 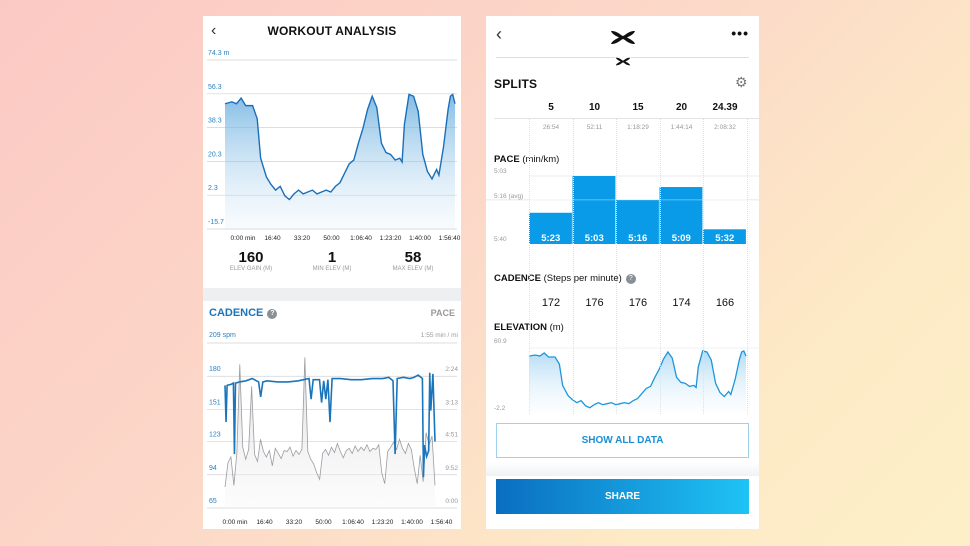 What do you see at coordinates (725, 107) in the screenshot?
I see `split-distance: 24.39` at bounding box center [725, 107].